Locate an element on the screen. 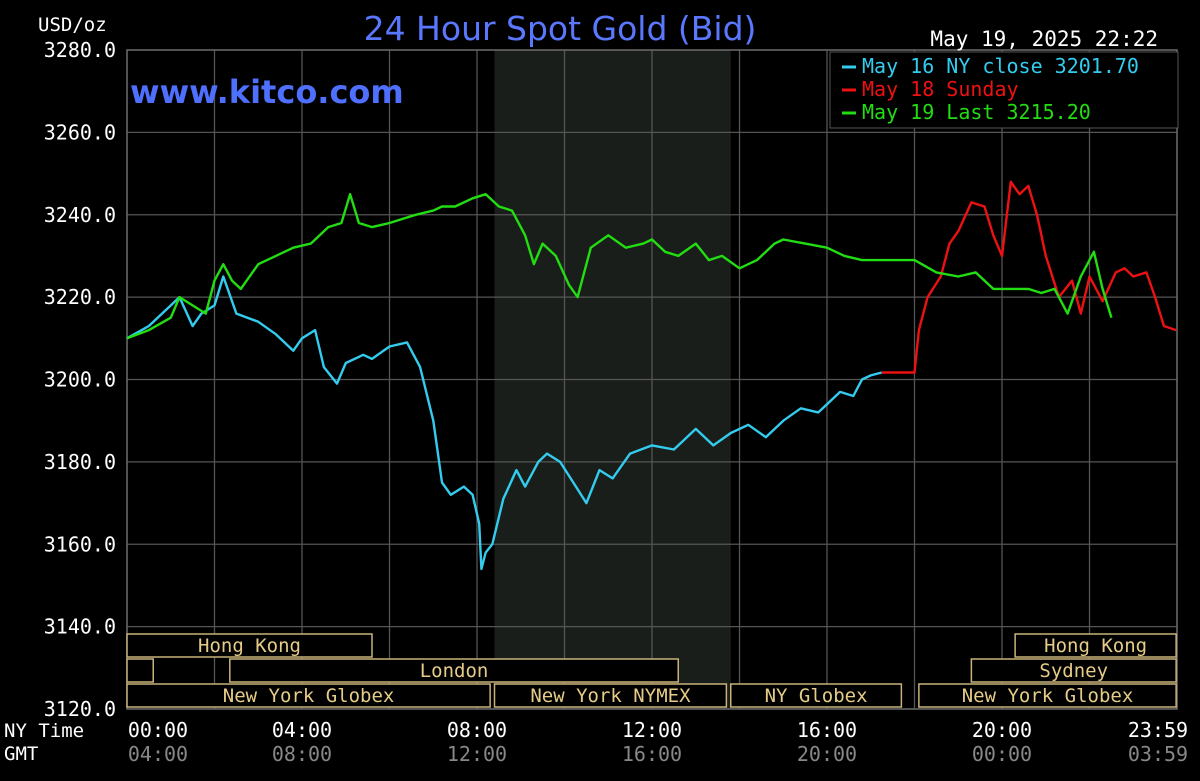 This screenshot has height=781, width=1200. y-tick-label: 3280.0 is located at coordinates (80, 50).